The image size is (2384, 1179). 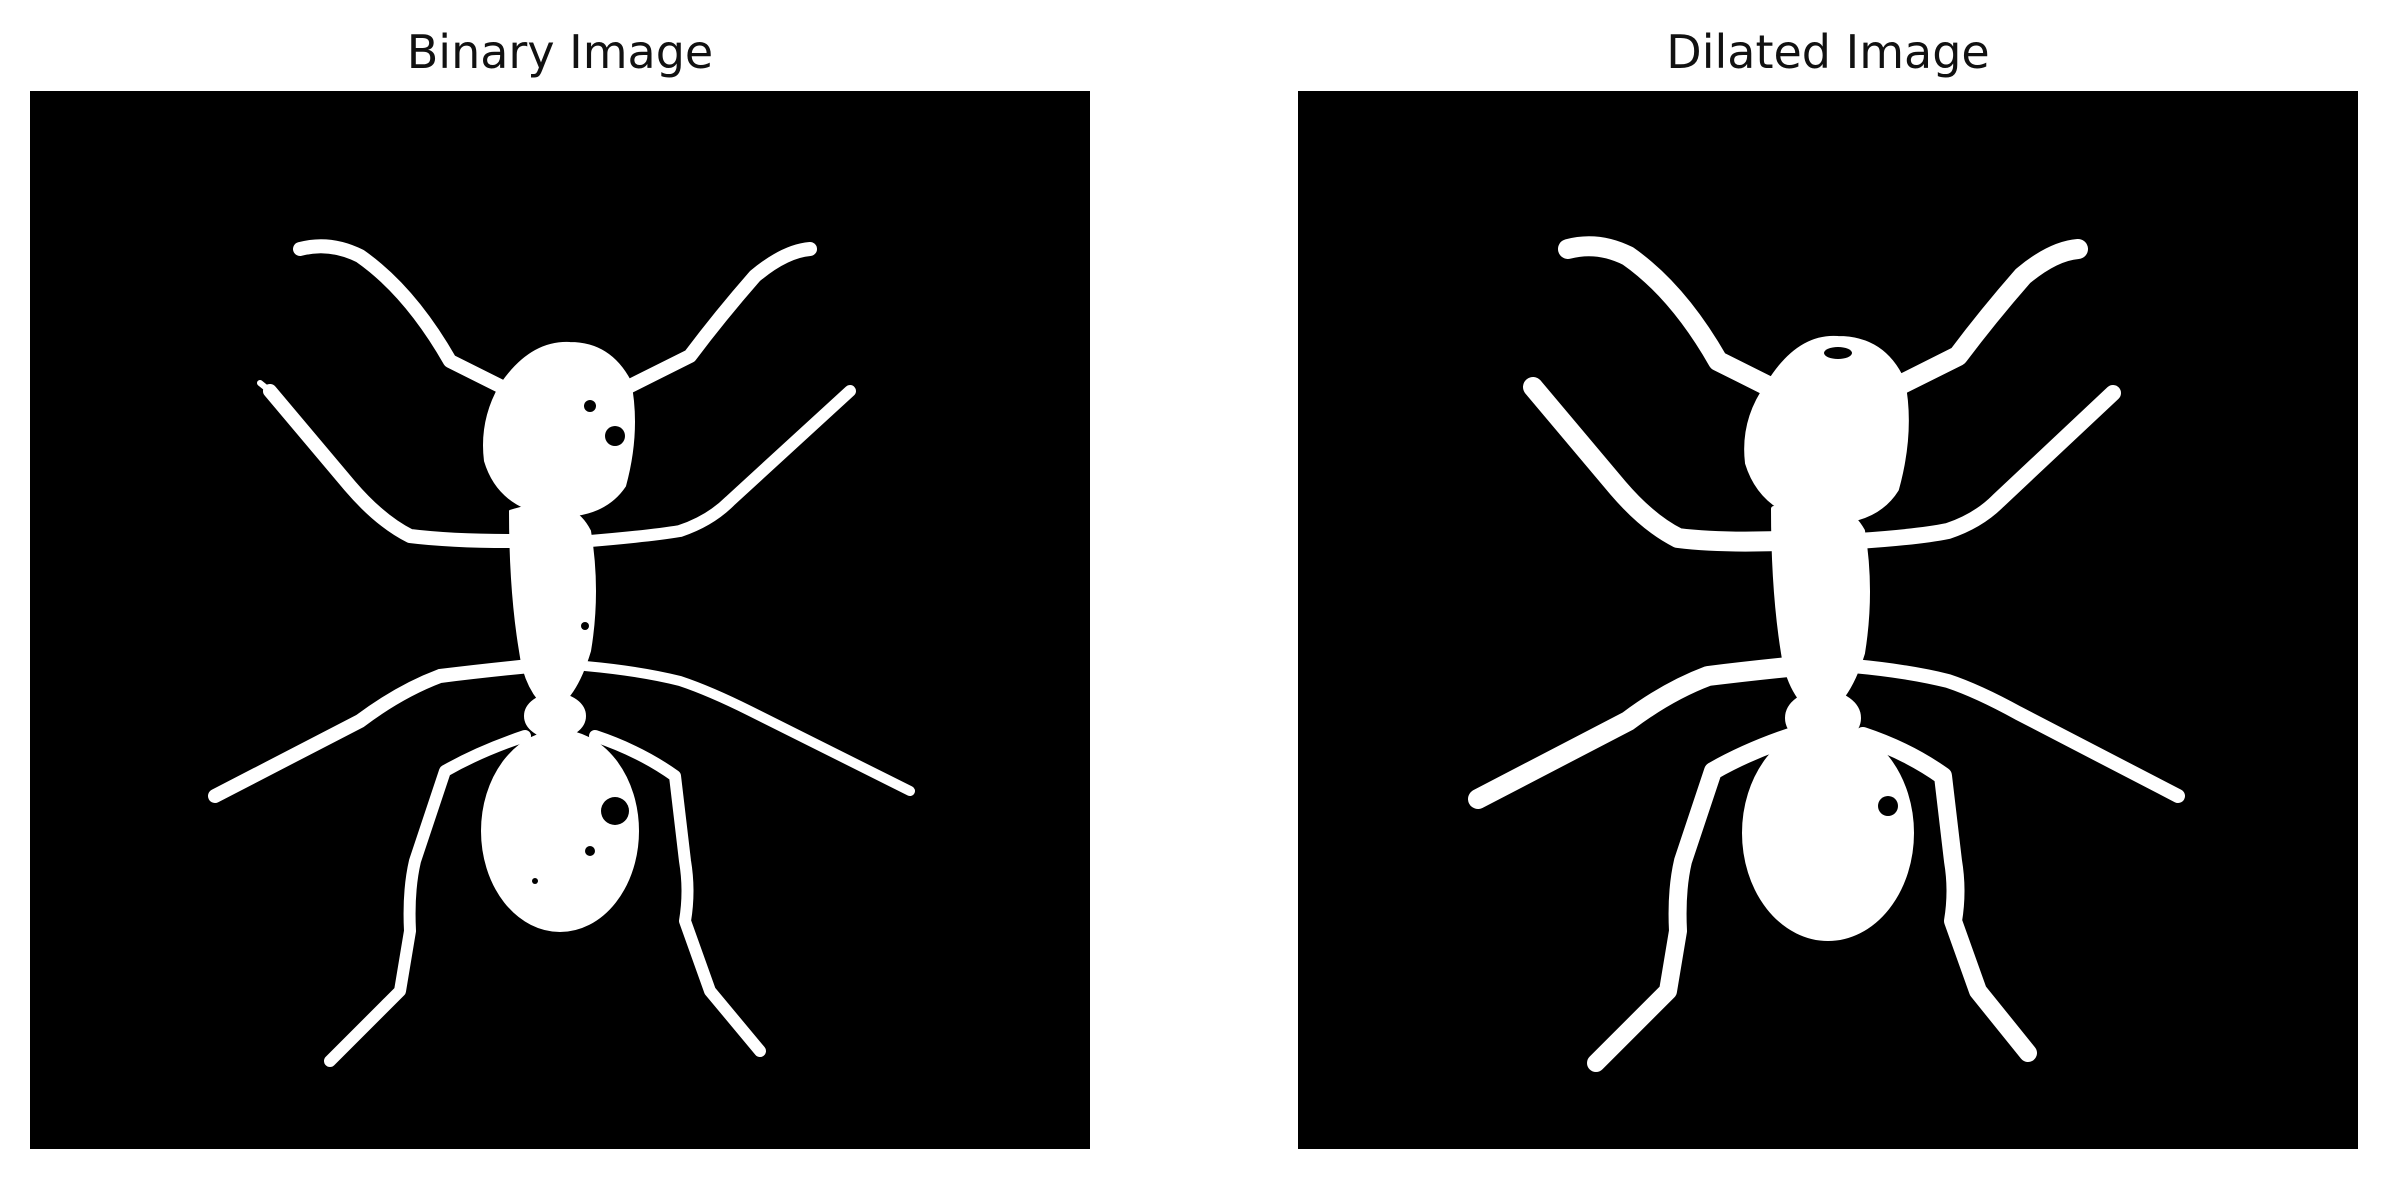 What do you see at coordinates (560, 52) in the screenshot?
I see `binary-image-title: Binary Image` at bounding box center [560, 52].